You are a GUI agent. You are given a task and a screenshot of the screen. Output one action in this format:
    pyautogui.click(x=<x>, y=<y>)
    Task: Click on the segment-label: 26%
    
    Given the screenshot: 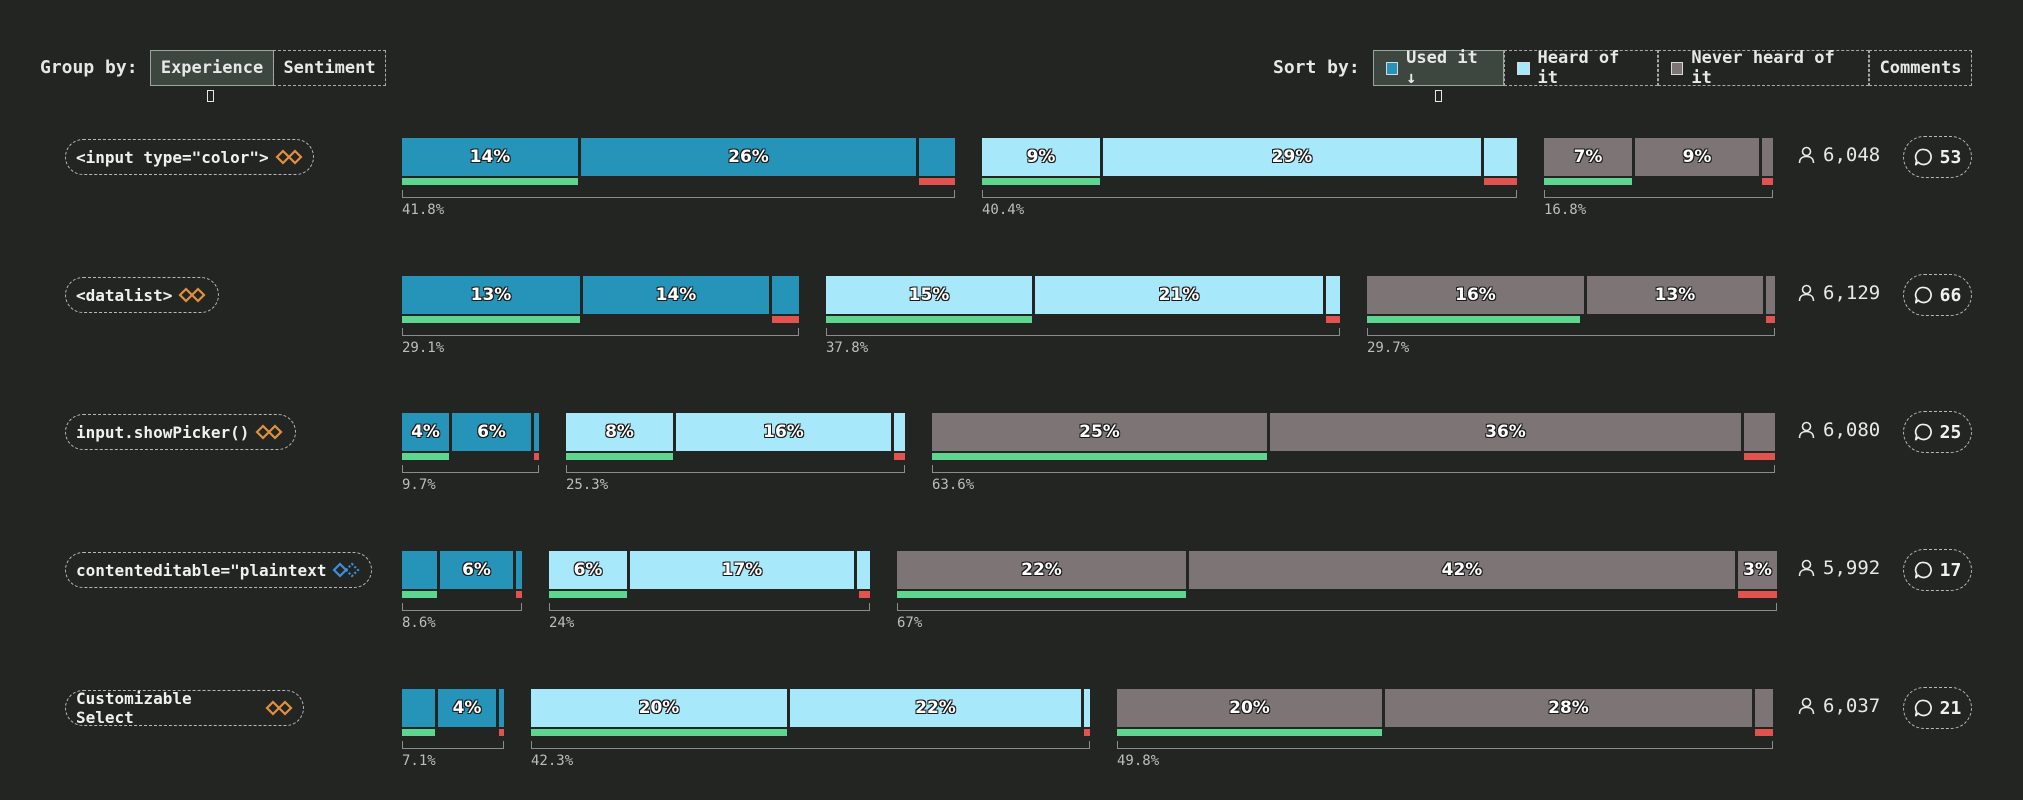 What is the action you would take?
    pyautogui.click(x=748, y=157)
    